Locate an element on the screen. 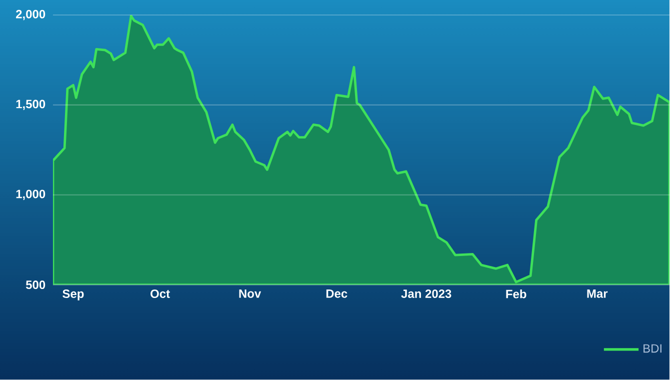 The height and width of the screenshot is (380, 670). x-tick-label: Oct is located at coordinates (160, 294).